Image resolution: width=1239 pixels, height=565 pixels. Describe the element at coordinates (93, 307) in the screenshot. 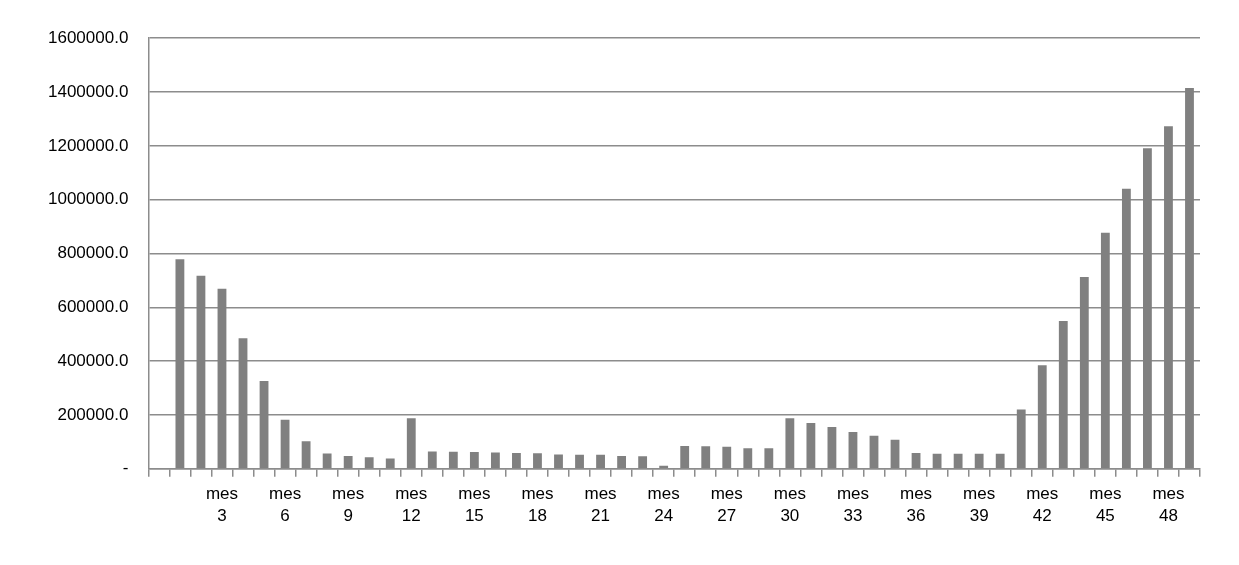

I see `y-tick-label: 600000.0` at that location.